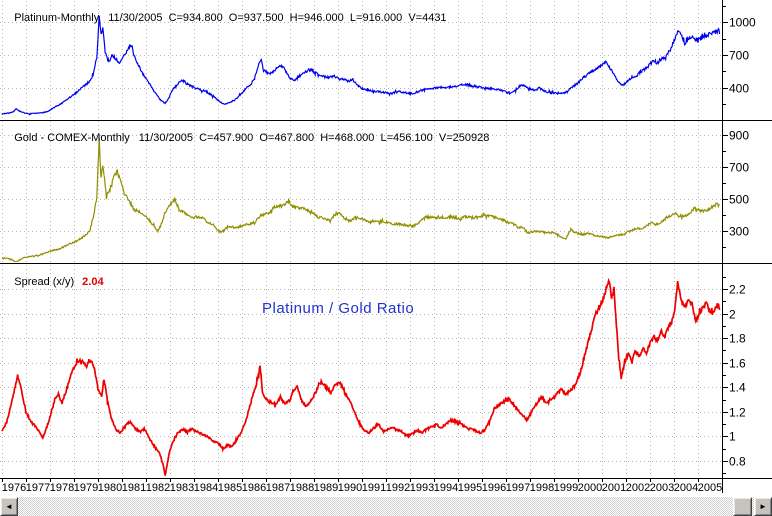 Image resolution: width=772 pixels, height=516 pixels. I want to click on svg-text: 1000, so click(742, 23).